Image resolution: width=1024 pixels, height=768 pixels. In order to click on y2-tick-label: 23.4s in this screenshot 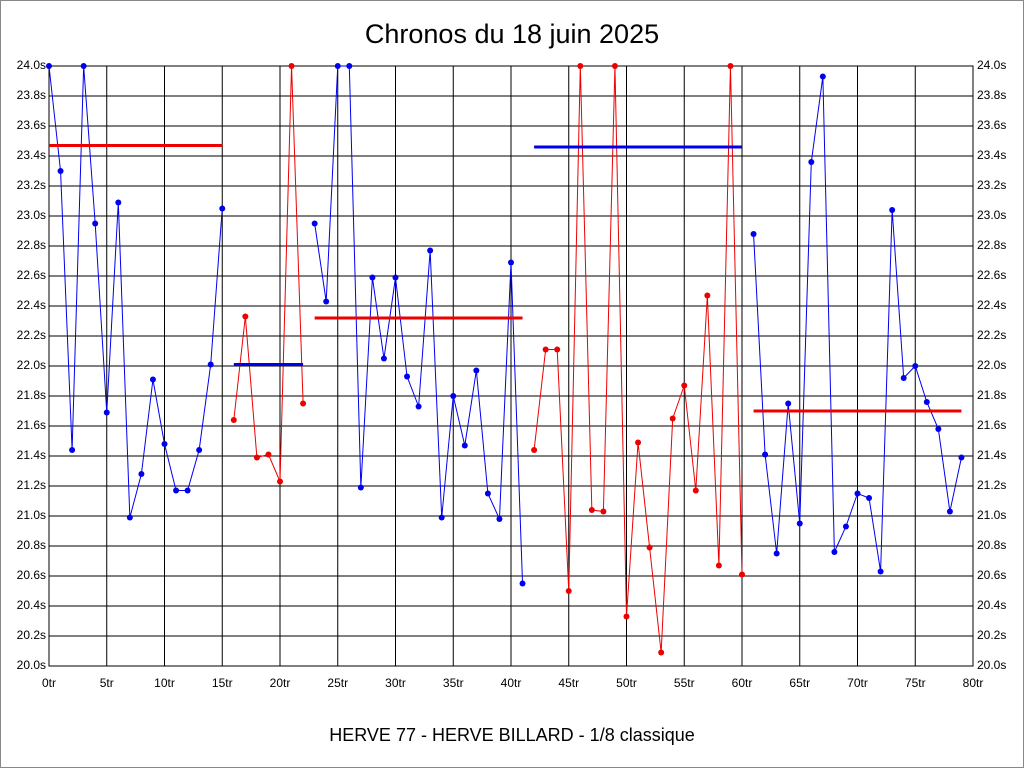, I will do `click(991, 155)`.